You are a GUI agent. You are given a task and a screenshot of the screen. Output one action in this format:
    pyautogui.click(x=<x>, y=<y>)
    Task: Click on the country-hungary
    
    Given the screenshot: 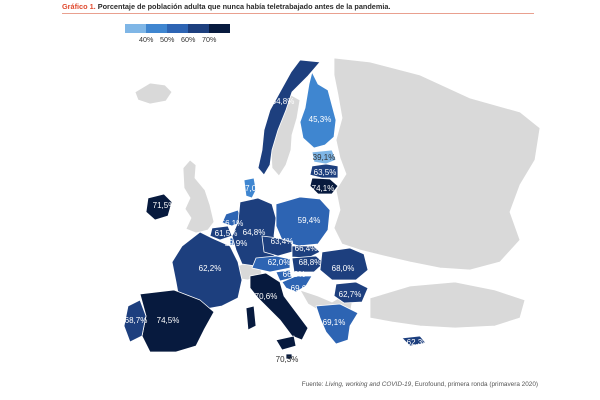 What is the action you would take?
    pyautogui.click(x=308, y=264)
    